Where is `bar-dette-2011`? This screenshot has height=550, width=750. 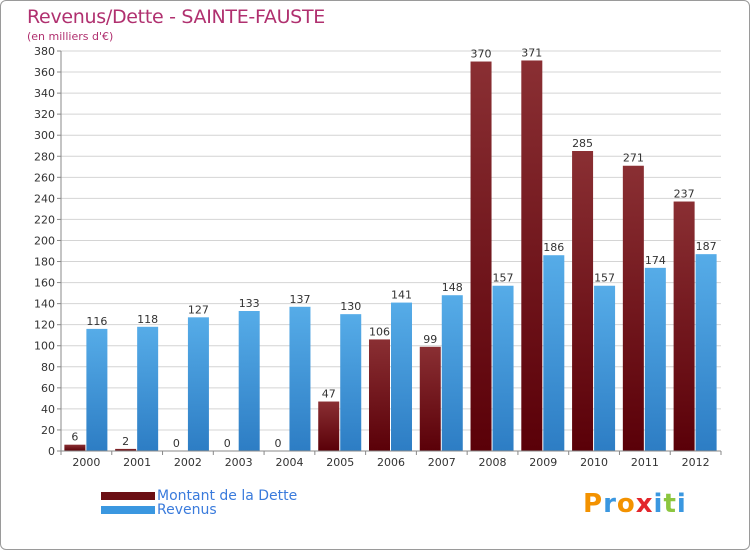 bar-dette-2011 is located at coordinates (633, 308).